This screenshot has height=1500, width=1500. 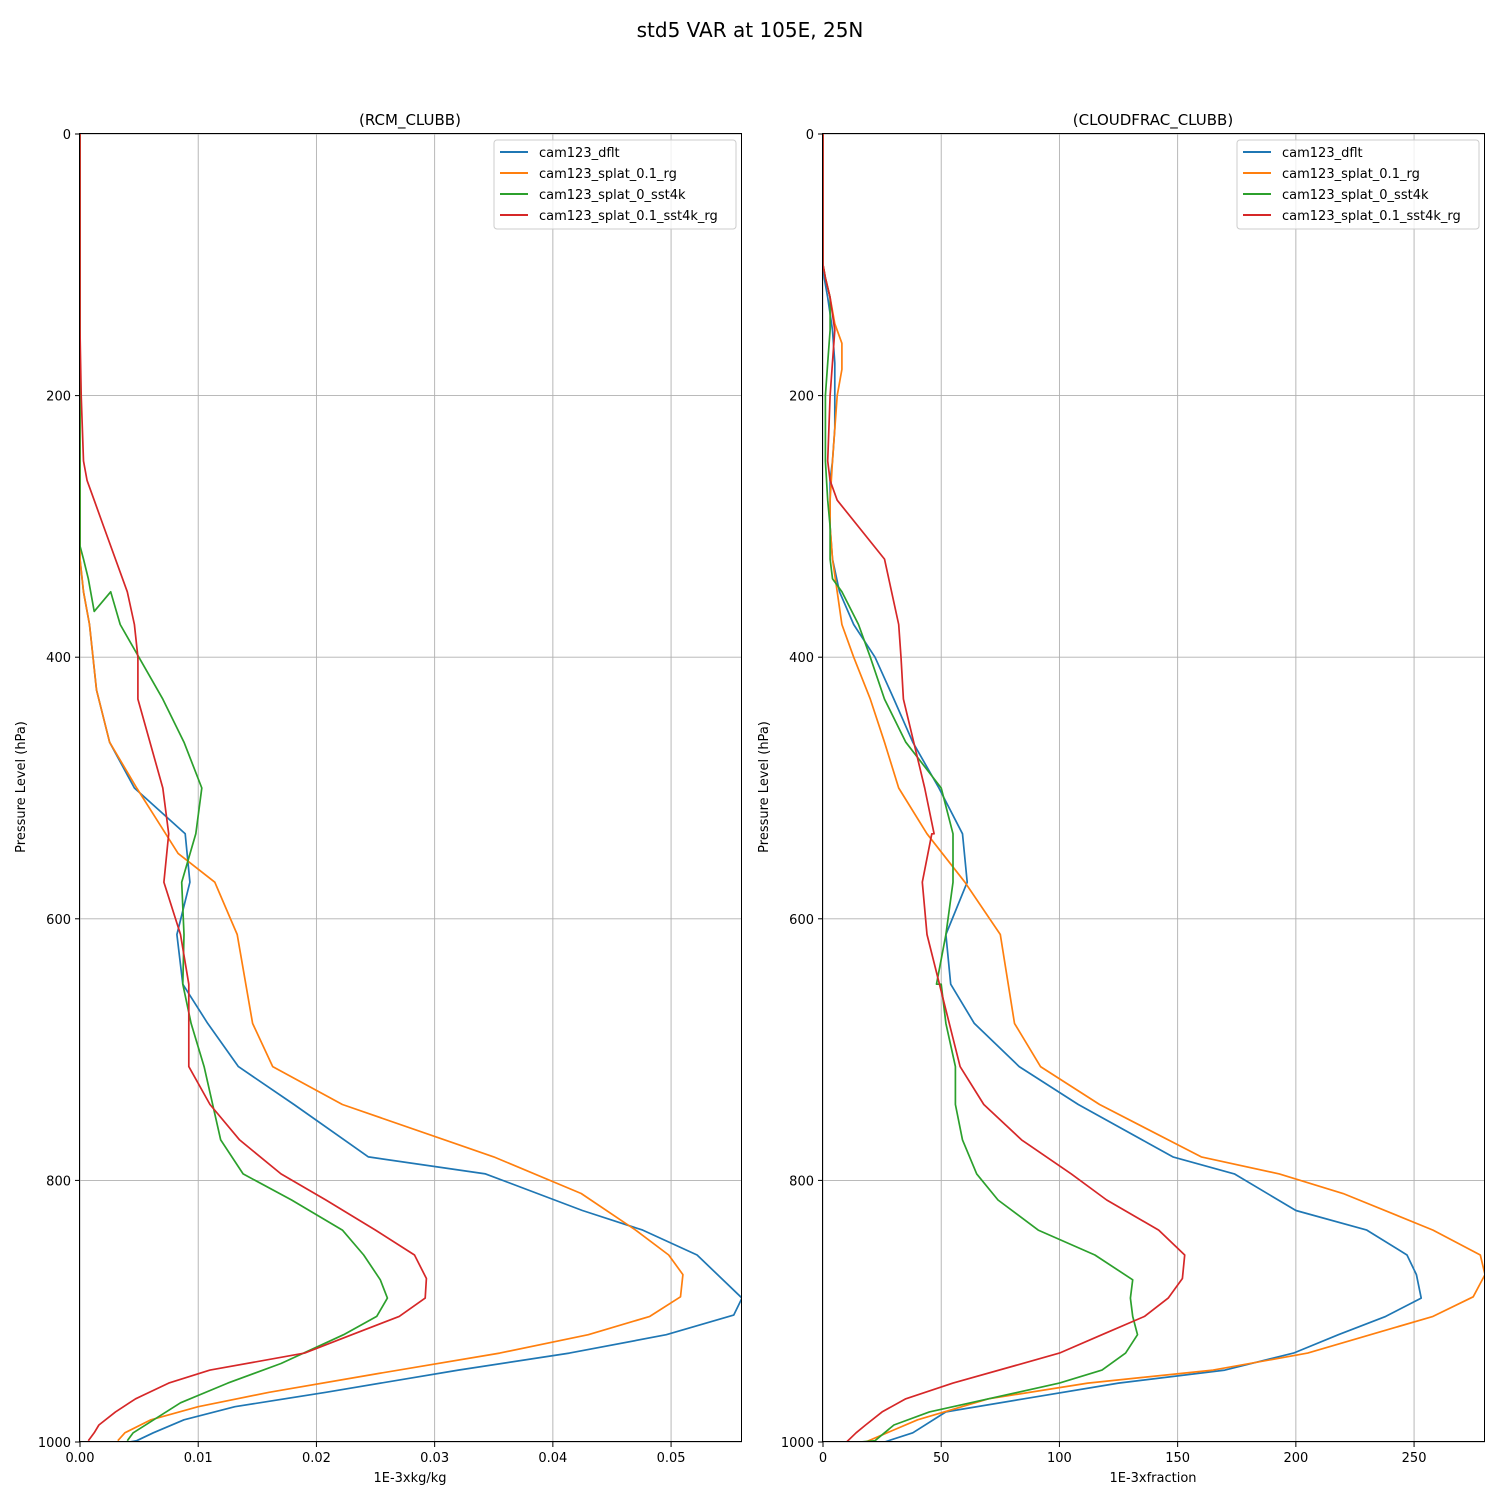 What do you see at coordinates (1152, 1478) in the screenshot?
I see `x-axis-label: 1E-3xfraction` at bounding box center [1152, 1478].